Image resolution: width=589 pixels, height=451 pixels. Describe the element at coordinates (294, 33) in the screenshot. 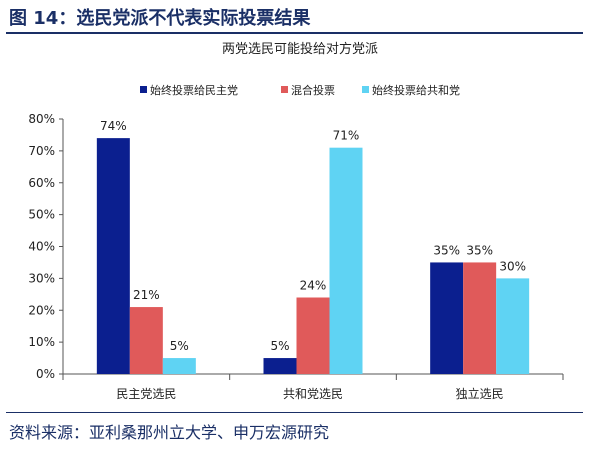

I see `title-divider` at that location.